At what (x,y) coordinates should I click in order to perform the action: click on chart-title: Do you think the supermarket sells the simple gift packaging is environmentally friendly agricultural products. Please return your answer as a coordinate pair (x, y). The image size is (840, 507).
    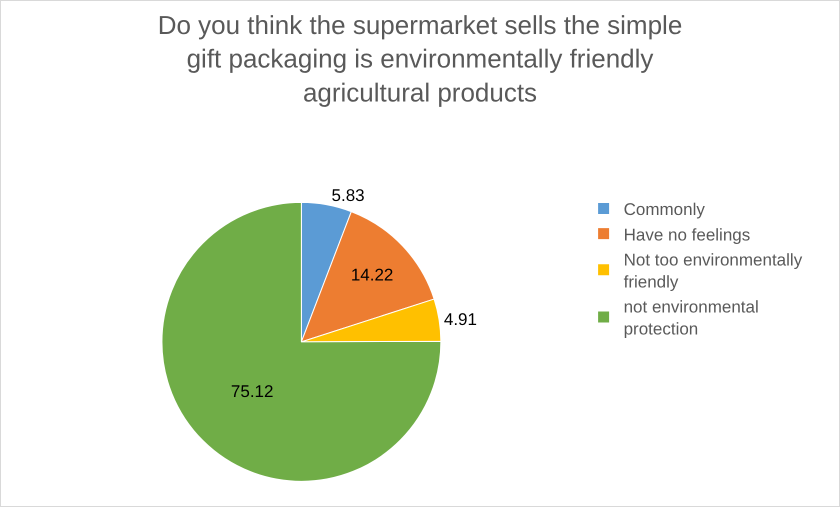
    Looking at the image, I should click on (420, 59).